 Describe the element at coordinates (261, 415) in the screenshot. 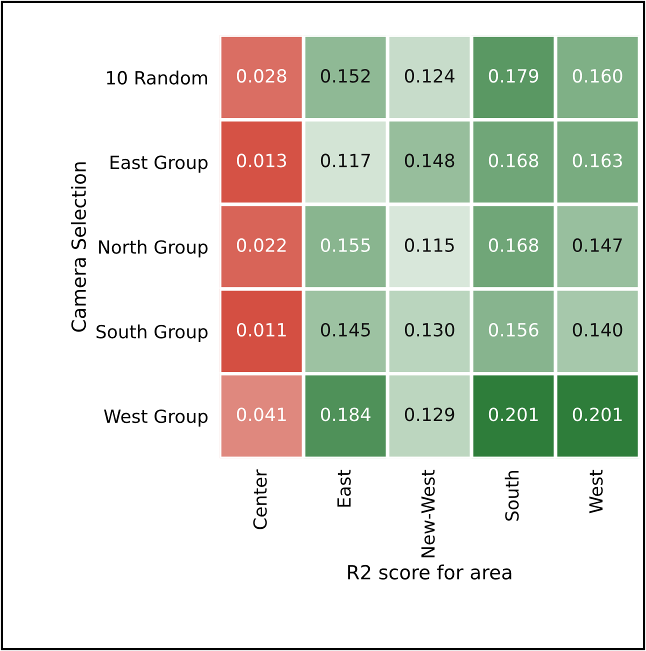

I see `data-label: 0.041` at that location.